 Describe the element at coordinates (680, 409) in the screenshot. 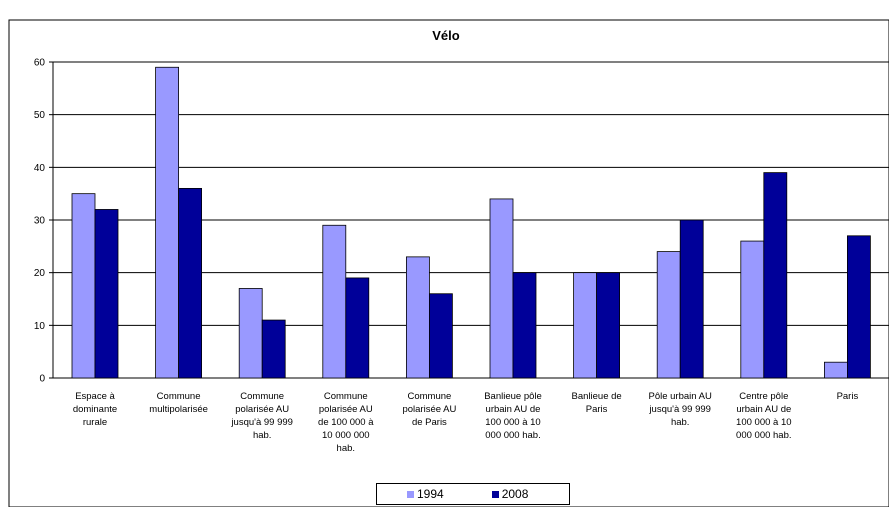

I see `x-tick-label: Pôle urbain AU jusqu'à 99 999 hab.` at that location.